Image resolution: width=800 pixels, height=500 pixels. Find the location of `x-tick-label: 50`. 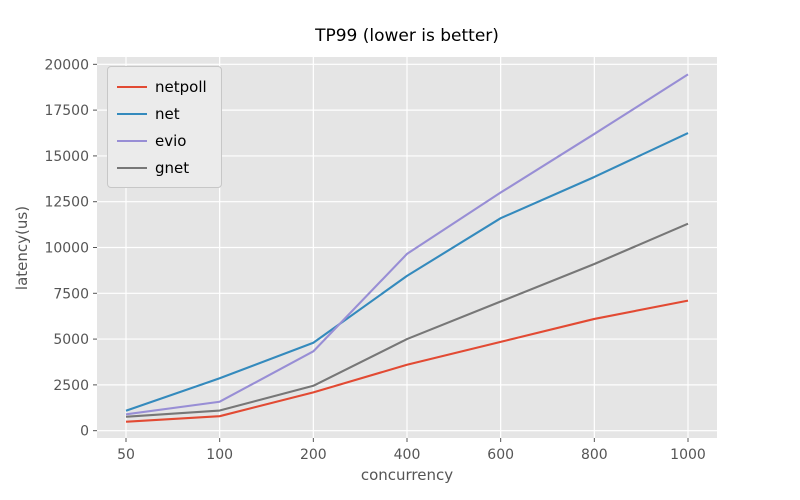

x-tick-label: 50 is located at coordinates (126, 455).